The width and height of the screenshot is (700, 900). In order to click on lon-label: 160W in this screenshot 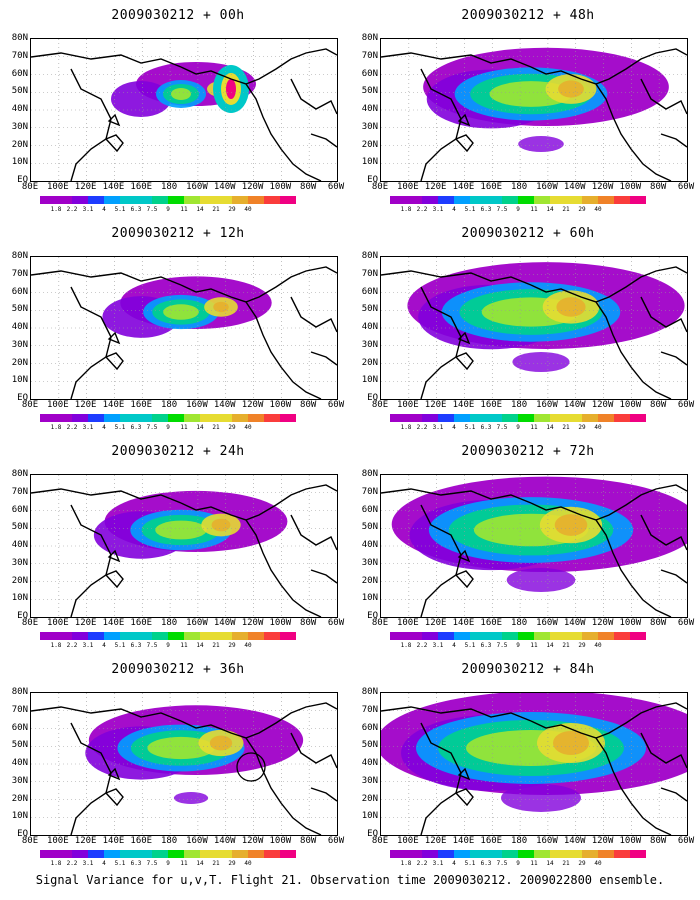, I will do `click(197, 405)`.